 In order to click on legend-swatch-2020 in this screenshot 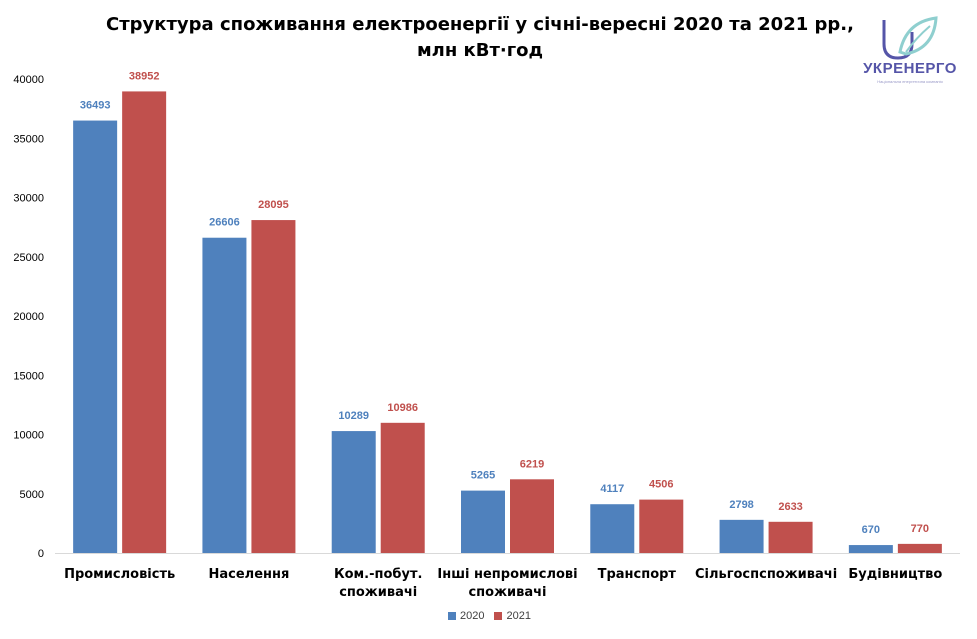, I will do `click(452, 616)`.